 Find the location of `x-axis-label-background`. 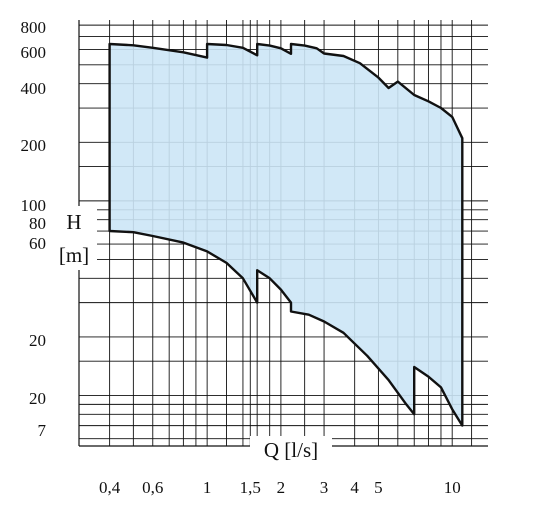

x-axis-label-background is located at coordinates (291, 450).